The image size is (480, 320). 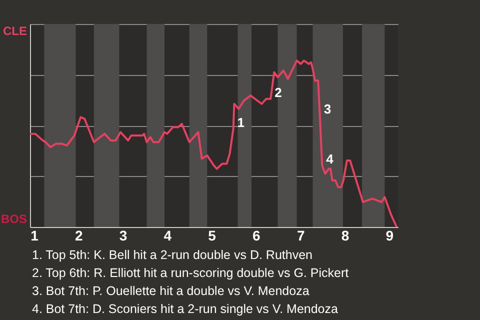 What do you see at coordinates (300, 236) in the screenshot?
I see `x-tick-label: 7` at bounding box center [300, 236].